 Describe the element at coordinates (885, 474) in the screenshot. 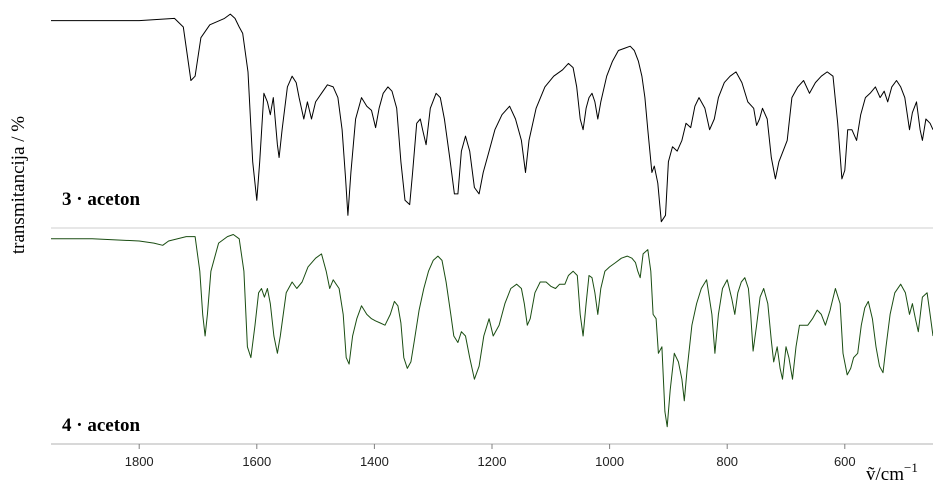

I see `x-axis-title-base: ṽ/cm` at that location.